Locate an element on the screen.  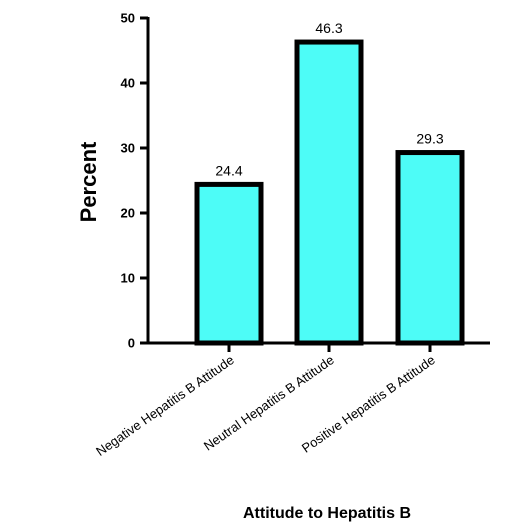
y-tick-label: 20 is located at coordinates (128, 213).